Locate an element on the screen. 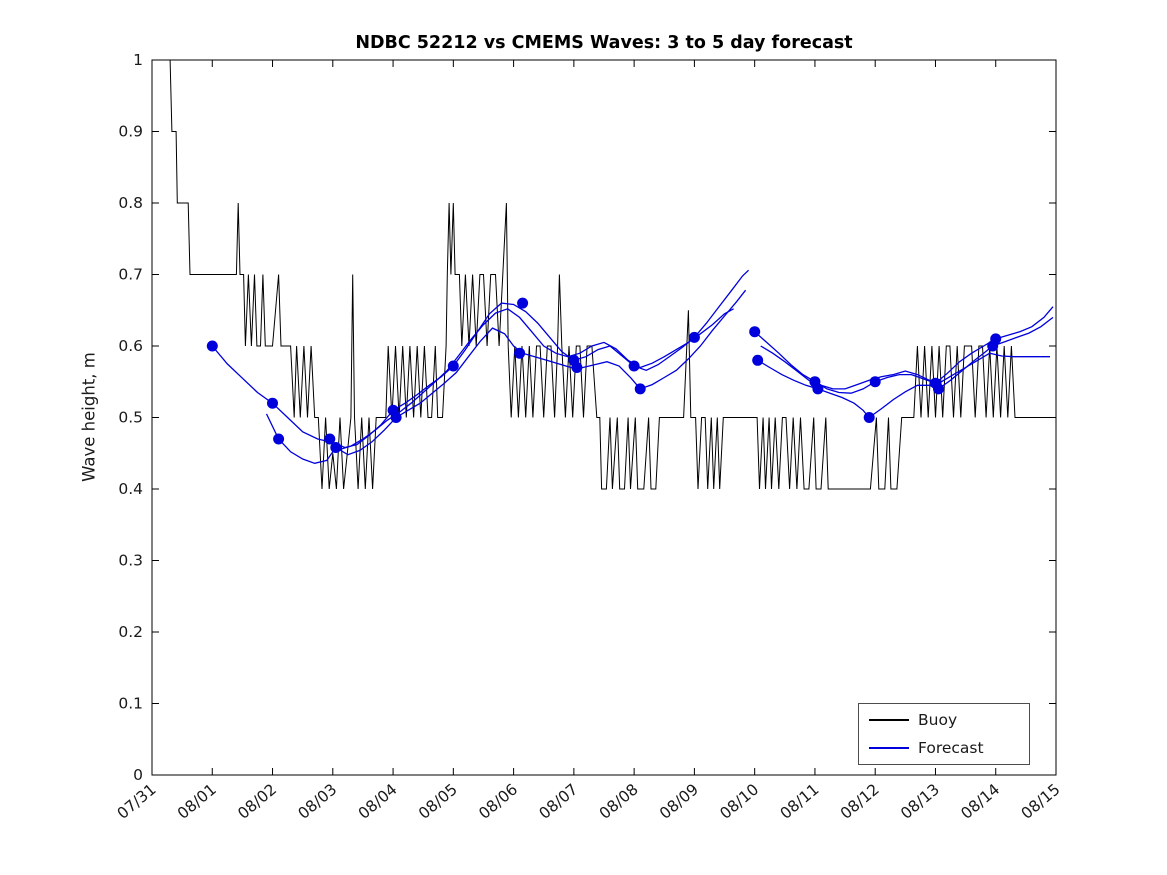 Image resolution: width=1167 pixels, height=875 pixels. legend: Buoy Forecast is located at coordinates (944, 734).